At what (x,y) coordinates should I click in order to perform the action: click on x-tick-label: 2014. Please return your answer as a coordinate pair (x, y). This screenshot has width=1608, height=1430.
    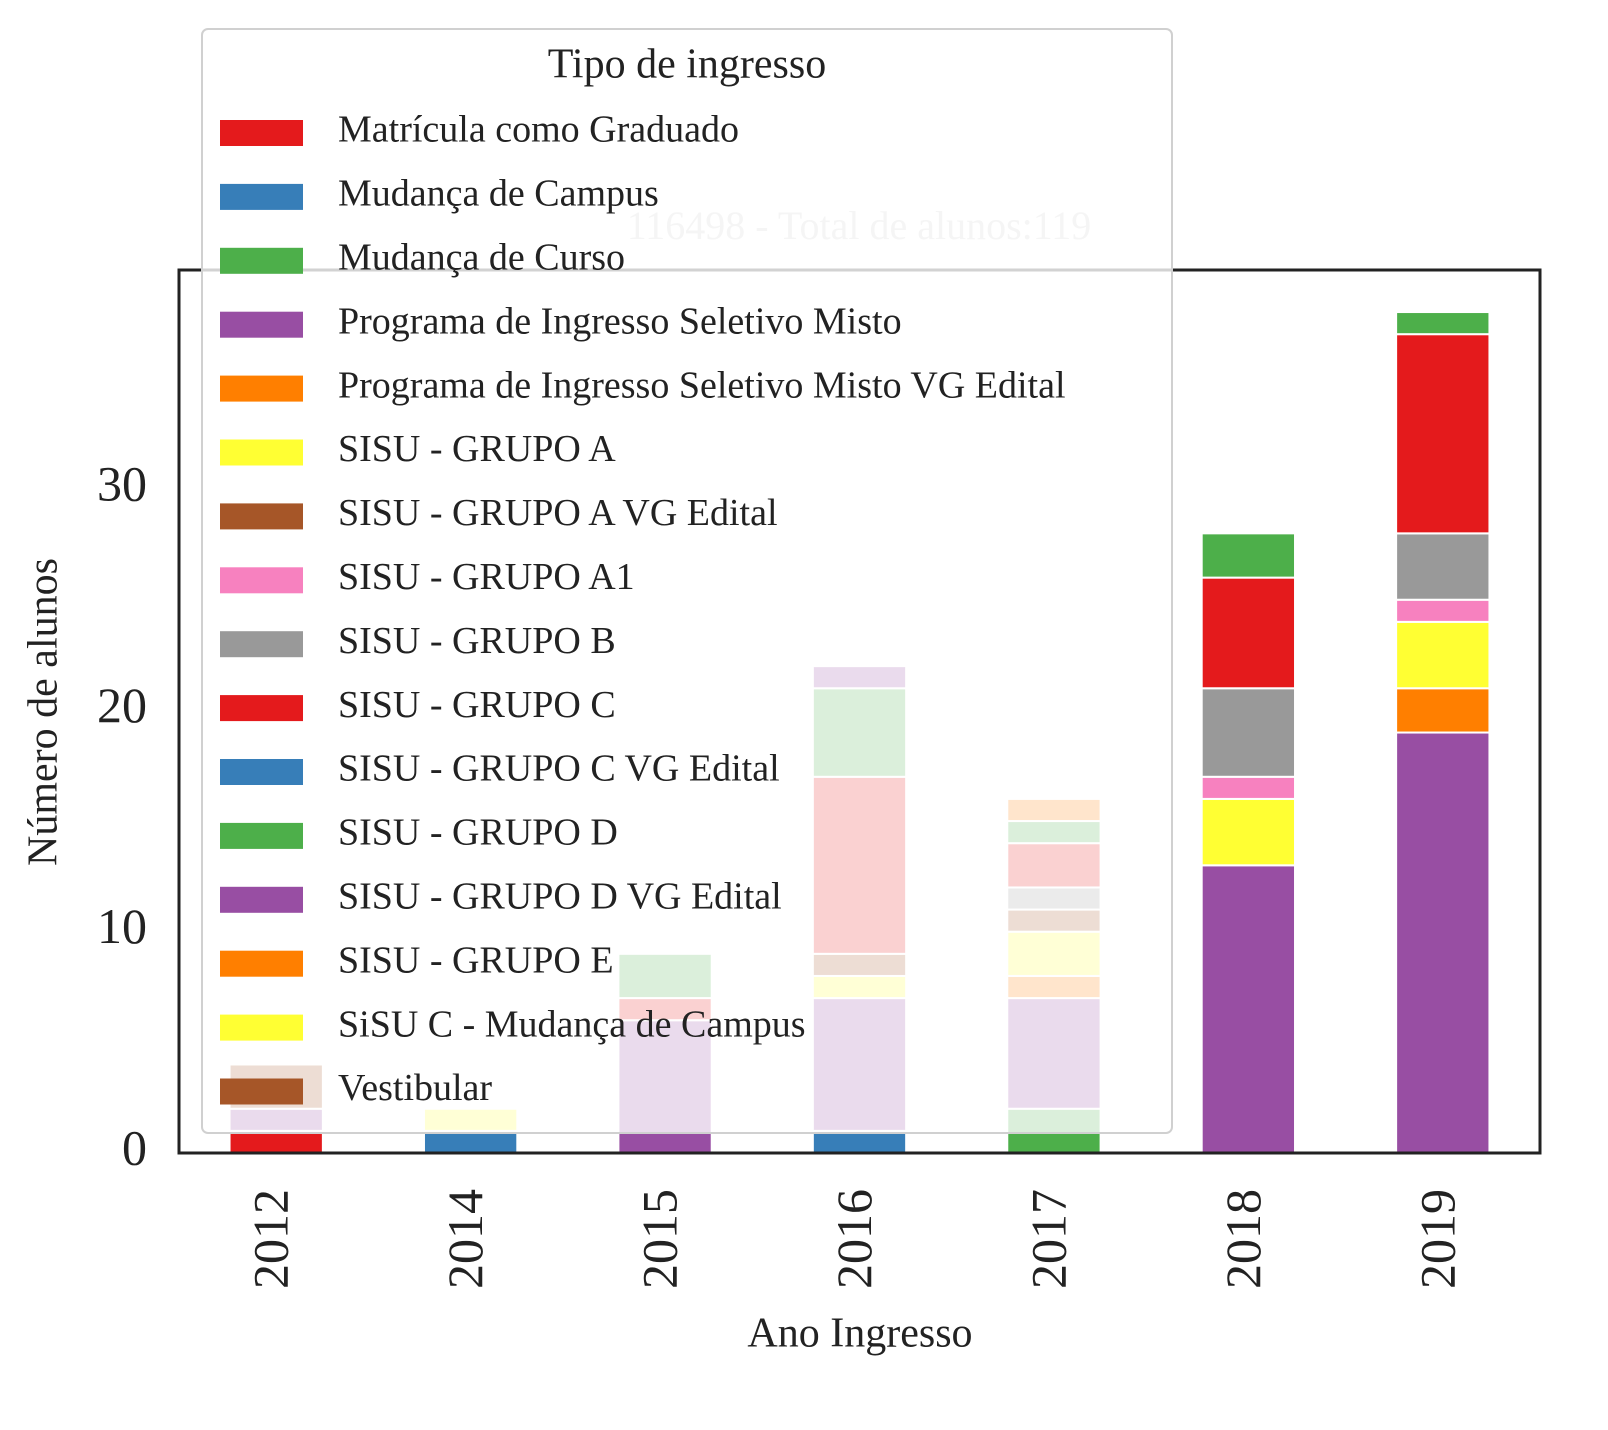
    Looking at the image, I should click on (465, 1239).